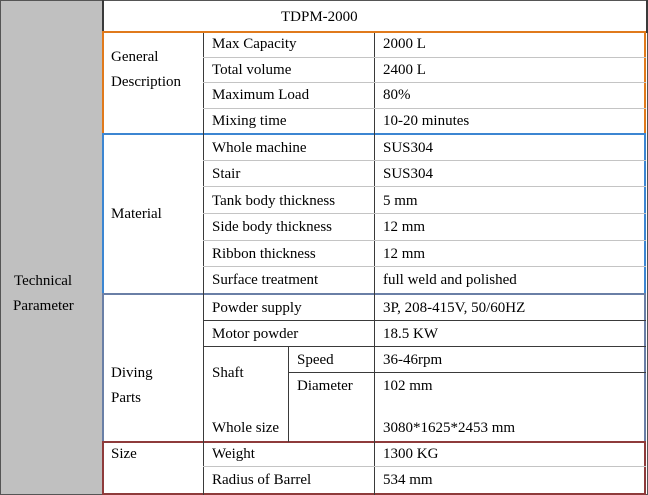  Describe the element at coordinates (255, 334) in the screenshot. I see `row-name: Motor powder` at that location.